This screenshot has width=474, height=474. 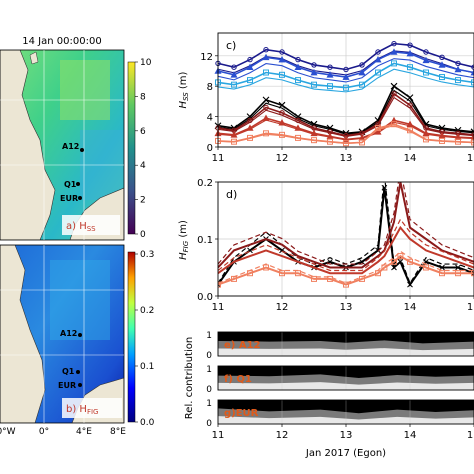 I want to click on x-tick-label: 14, so click(x=410, y=435).